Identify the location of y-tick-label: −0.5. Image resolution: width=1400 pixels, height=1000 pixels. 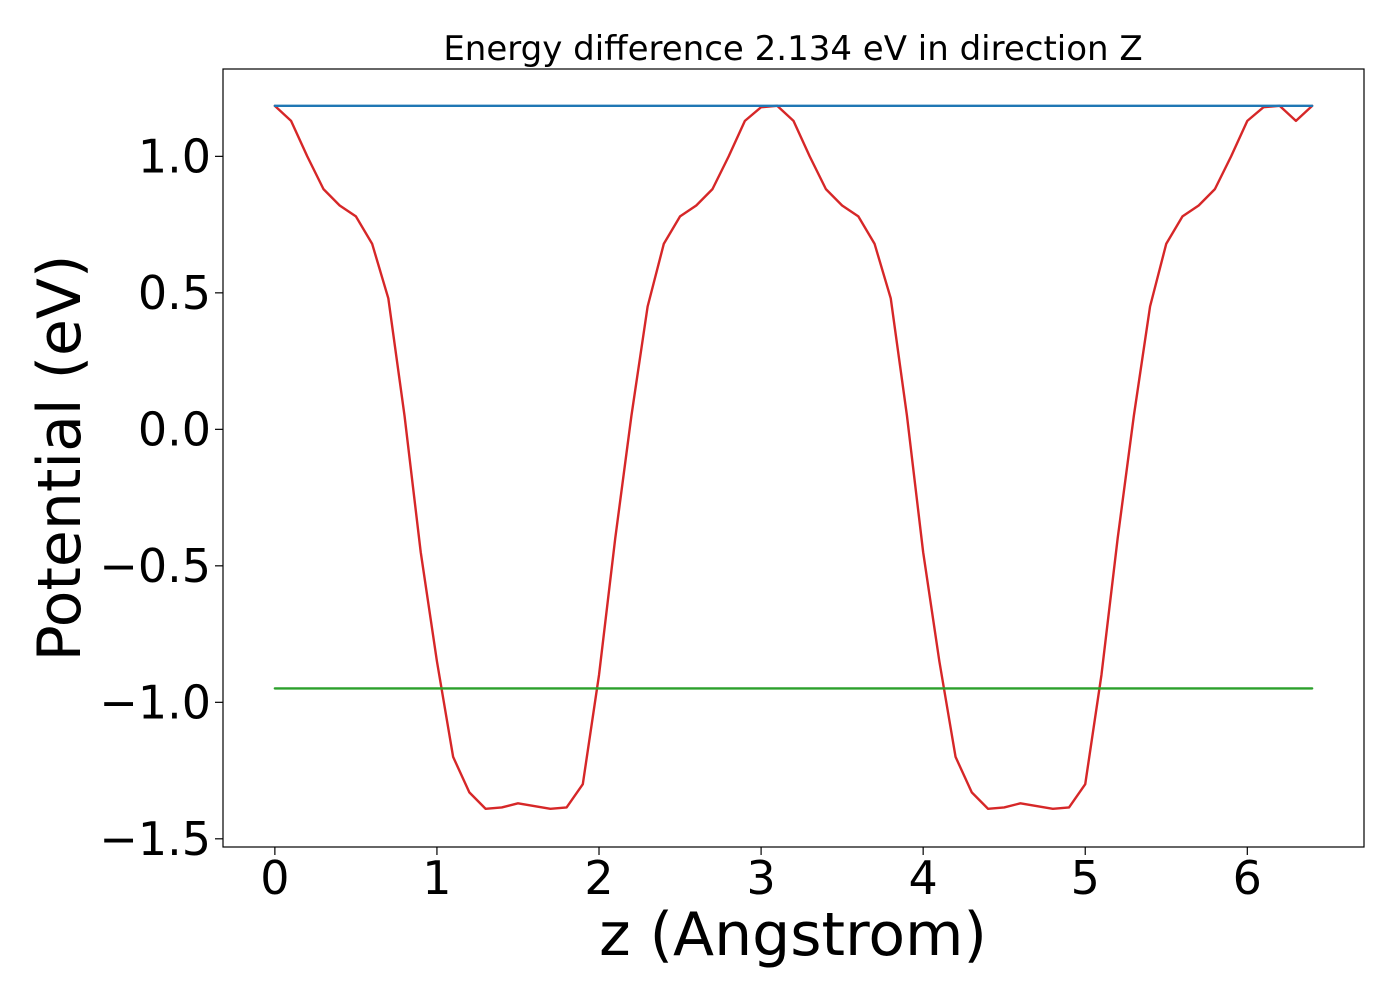
(155, 566).